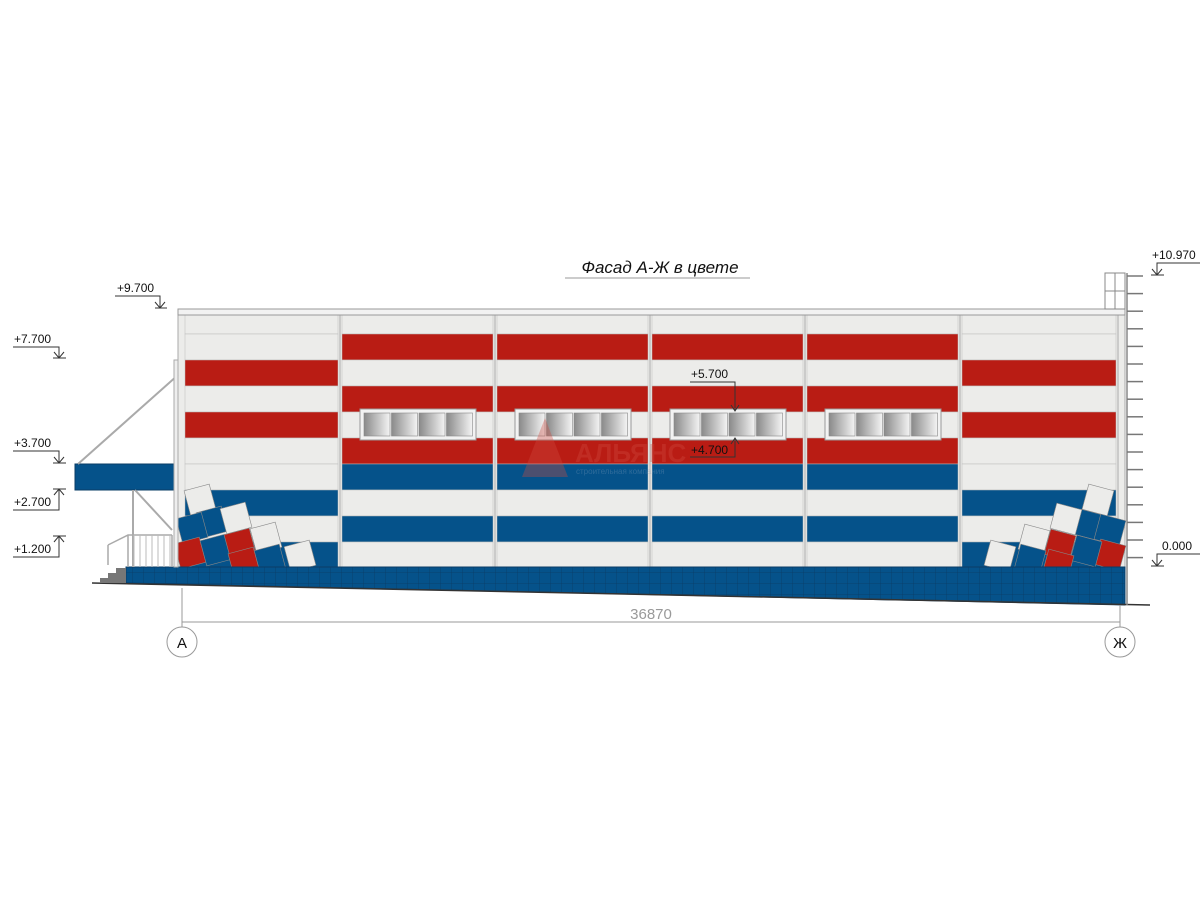  What do you see at coordinates (651, 312) in the screenshot?
I see `parapet` at bounding box center [651, 312].